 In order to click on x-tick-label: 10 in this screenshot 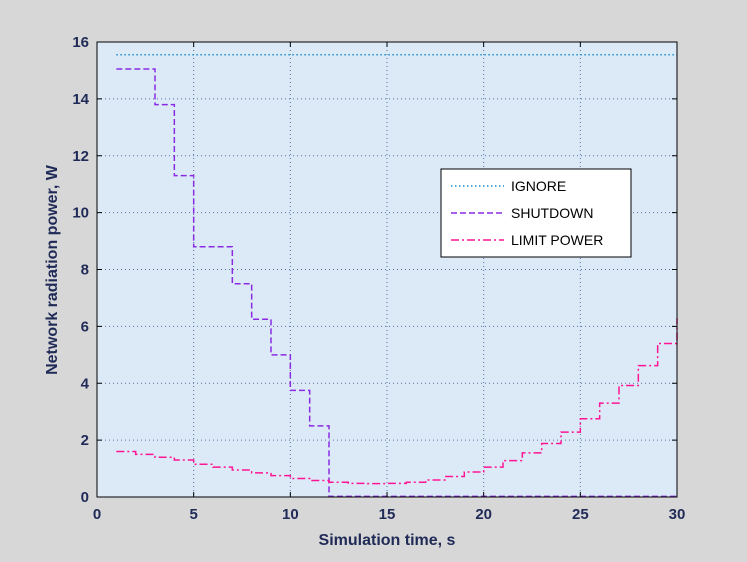, I will do `click(290, 514)`.